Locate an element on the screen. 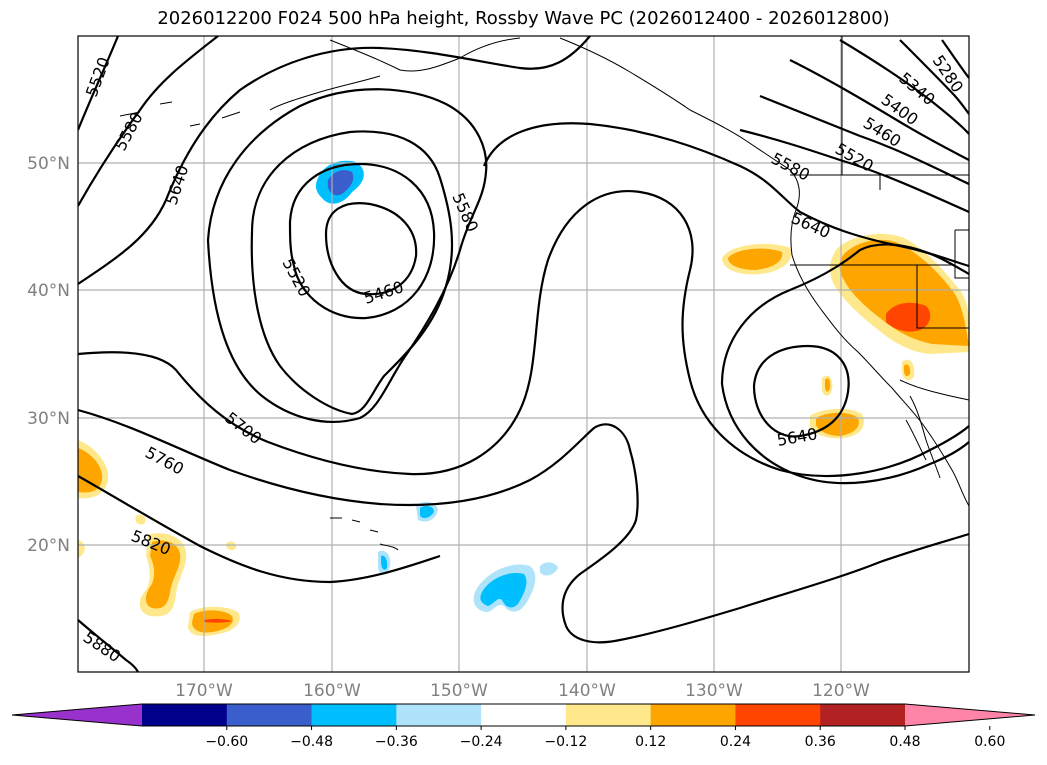 The height and width of the screenshot is (765, 1047). colorbar-tick-label: 0.24 is located at coordinates (735, 742).